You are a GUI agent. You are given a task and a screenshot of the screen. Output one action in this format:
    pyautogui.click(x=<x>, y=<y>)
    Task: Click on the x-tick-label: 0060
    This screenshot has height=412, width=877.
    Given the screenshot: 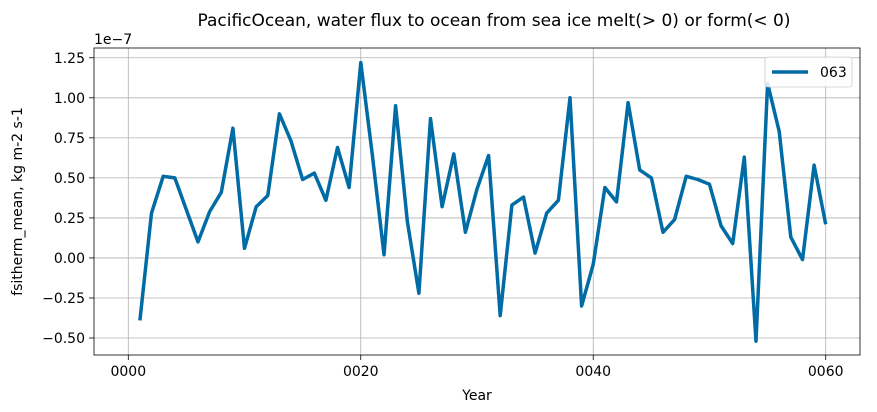 What is the action you would take?
    pyautogui.click(x=826, y=372)
    